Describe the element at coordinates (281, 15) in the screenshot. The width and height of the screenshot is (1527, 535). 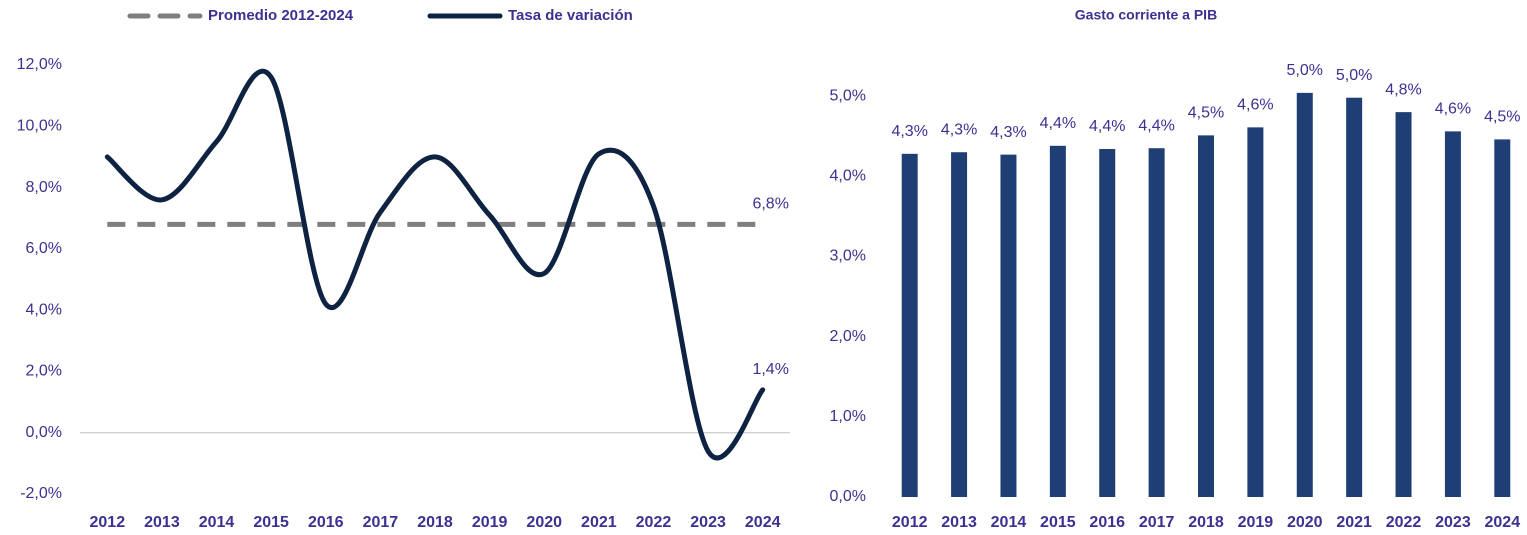
I see `legend-label: Promedio 2012-2024` at that location.